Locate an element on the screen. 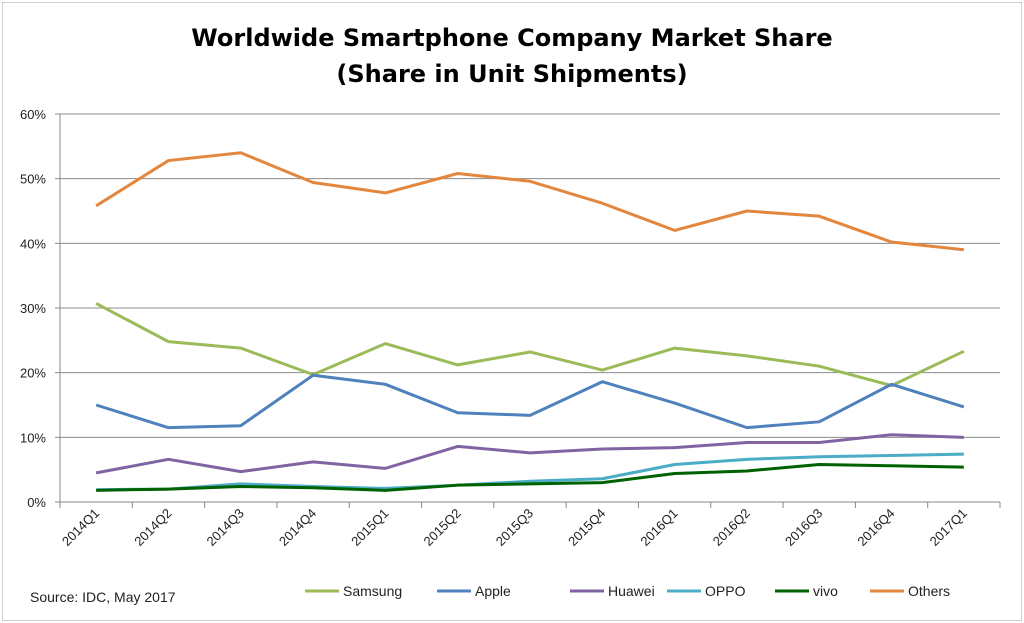 The height and width of the screenshot is (623, 1024). y-axis-ticks: 0% 10% 20% 30% 40% 50% 60% is located at coordinates (33, 308).